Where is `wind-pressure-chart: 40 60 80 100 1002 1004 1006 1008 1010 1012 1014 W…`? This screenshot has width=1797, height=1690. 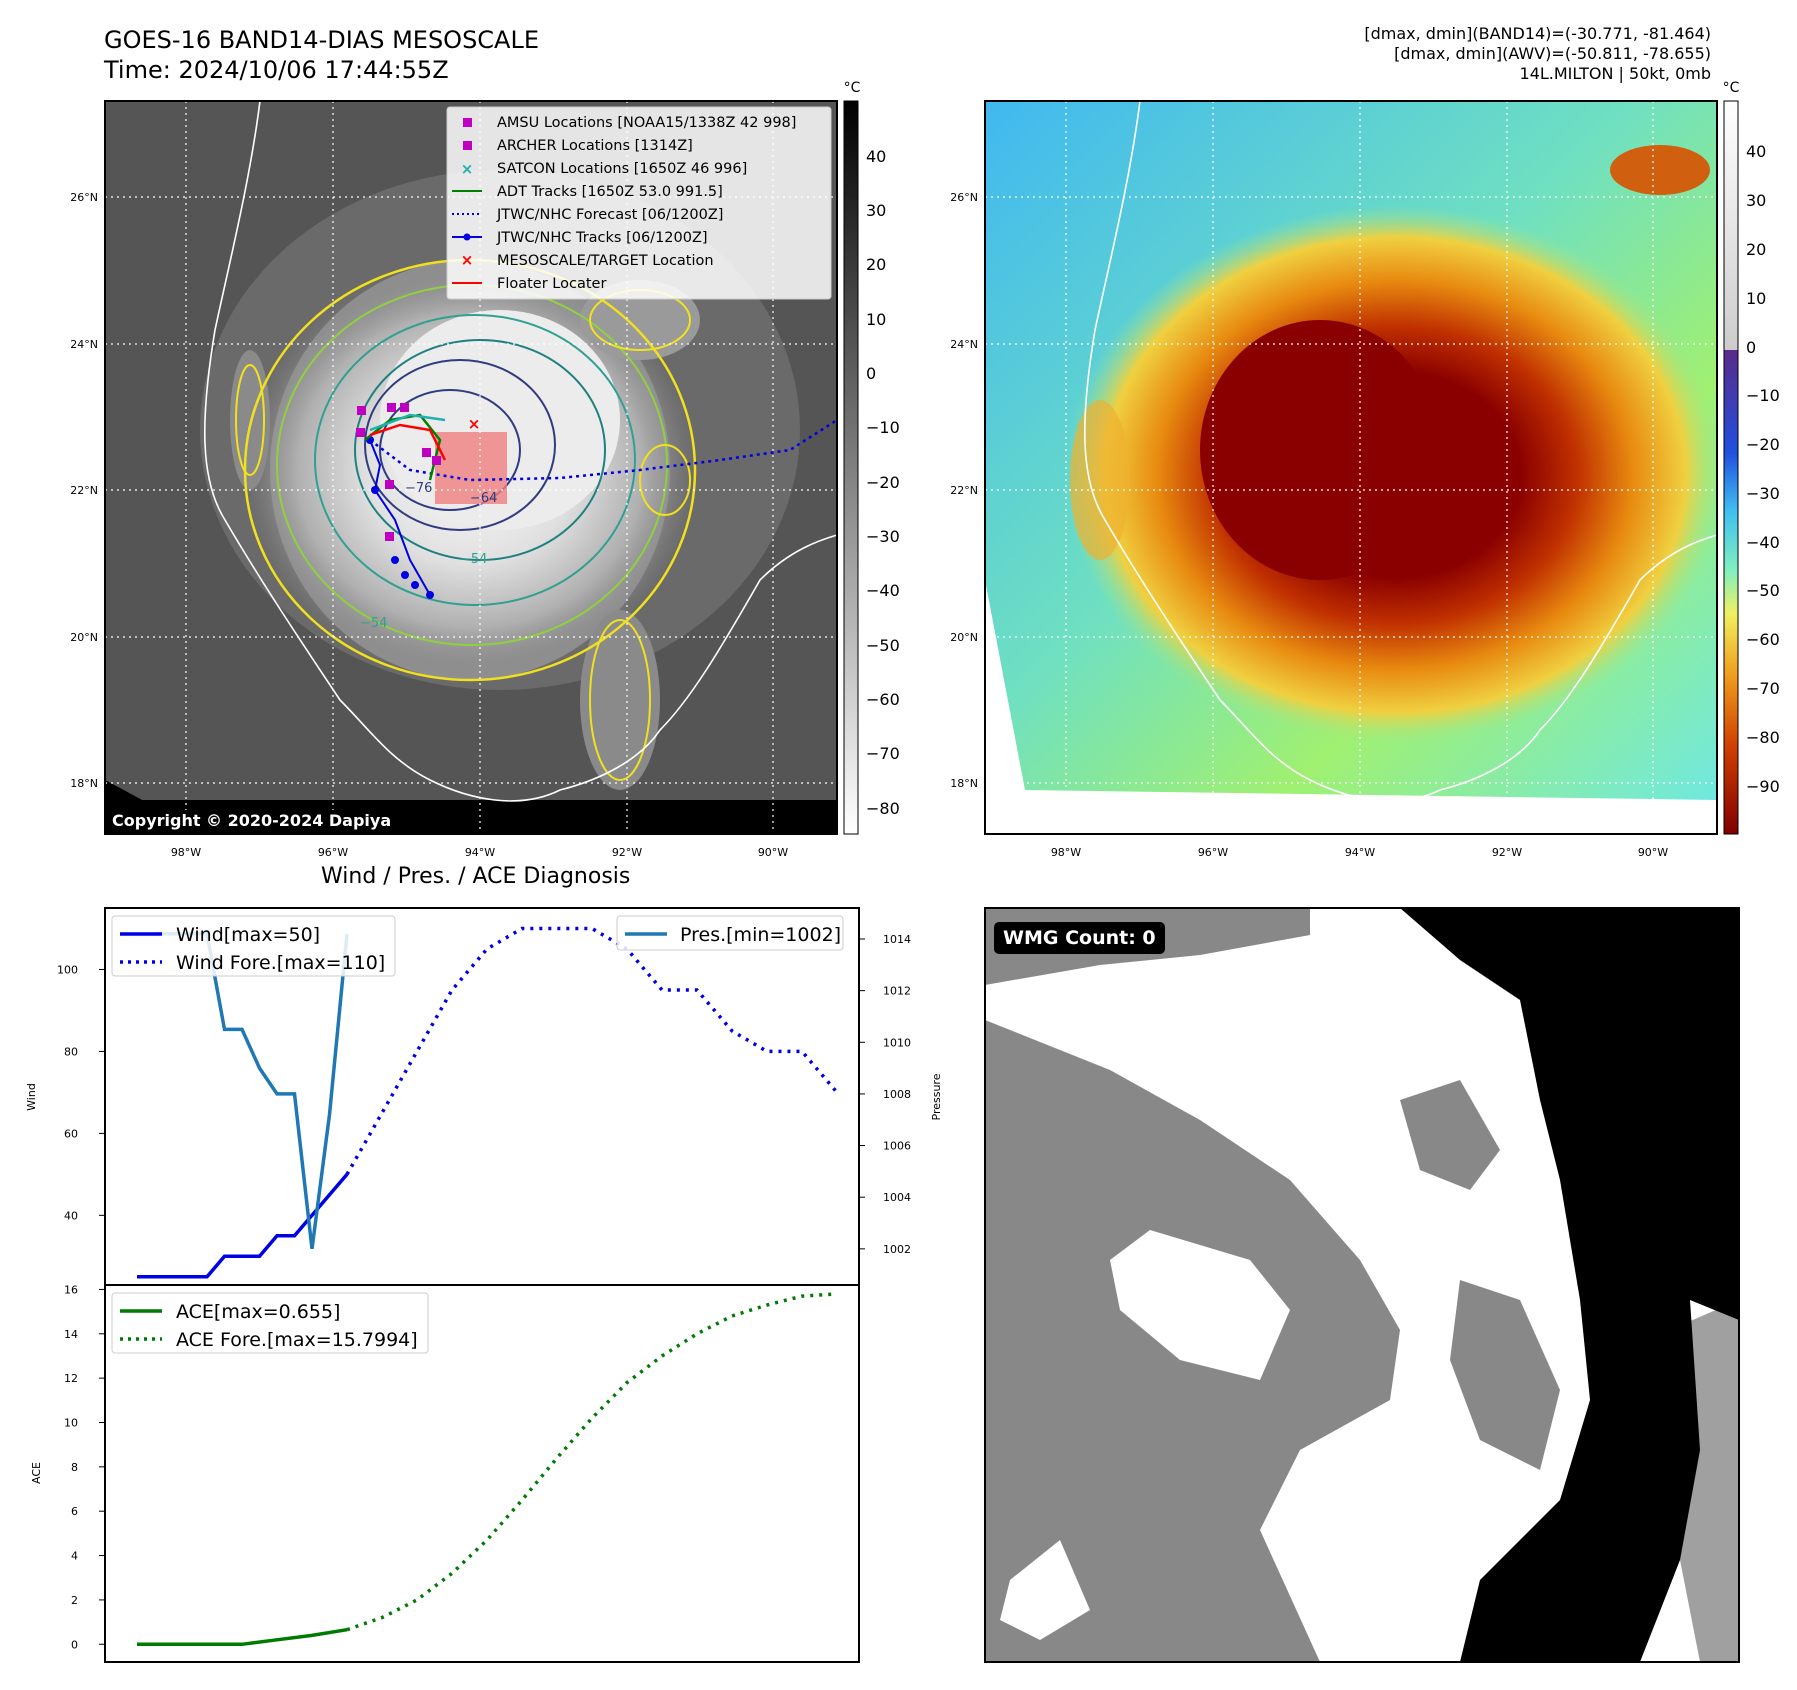
wind-pressure-chart: 40 60 80 100 1002 1004 1006 1008 1010 1012 1014 W… is located at coordinates (484, 1096).